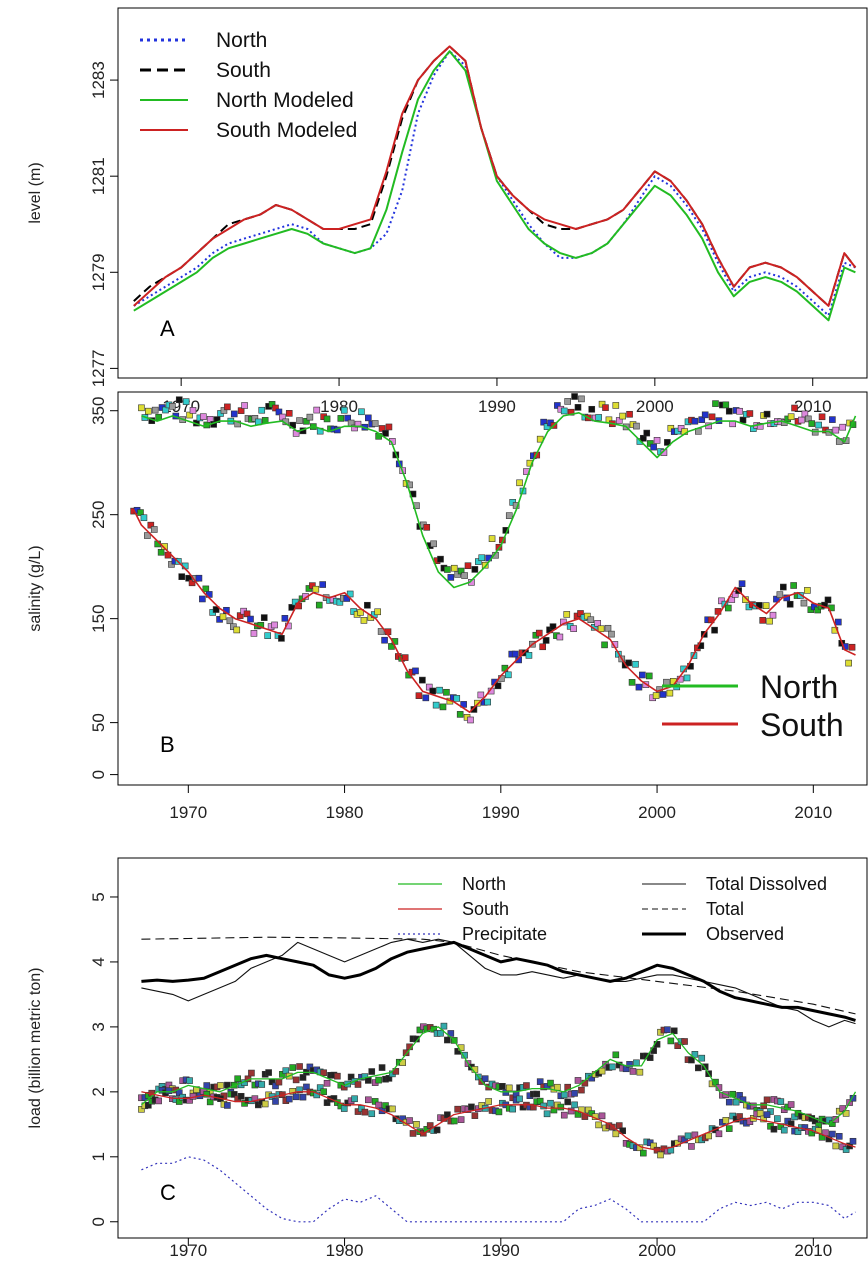  Describe the element at coordinates (499, 500) in the screenshot. I see `series-line-north` at that location.